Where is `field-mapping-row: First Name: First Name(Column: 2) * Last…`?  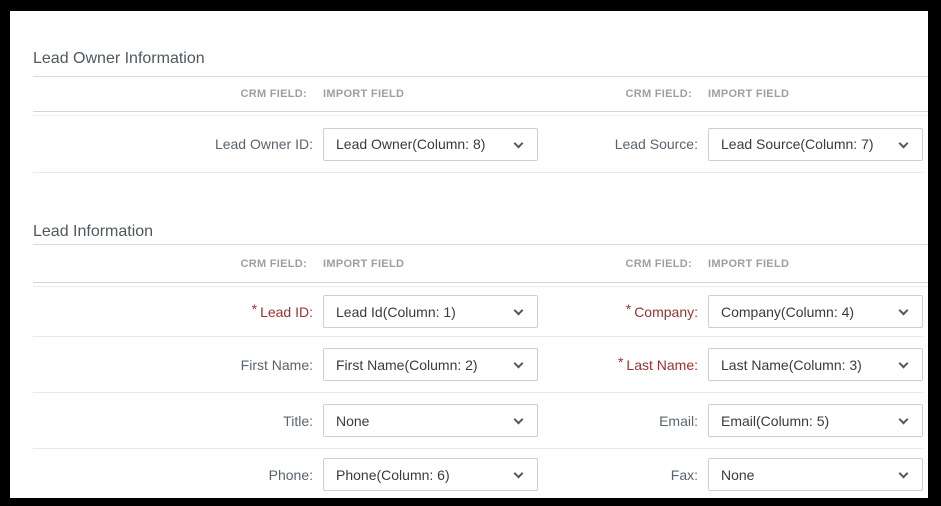
field-mapping-row: First Name: First Name(Column: 2) * Last… is located at coordinates (478, 365).